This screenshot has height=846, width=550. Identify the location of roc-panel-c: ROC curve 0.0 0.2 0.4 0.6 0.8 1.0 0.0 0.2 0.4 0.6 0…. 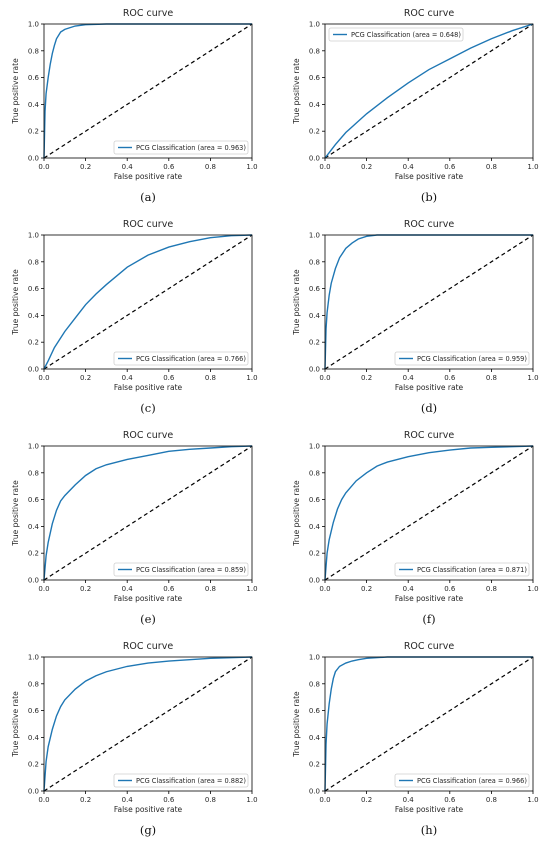
(134, 317).